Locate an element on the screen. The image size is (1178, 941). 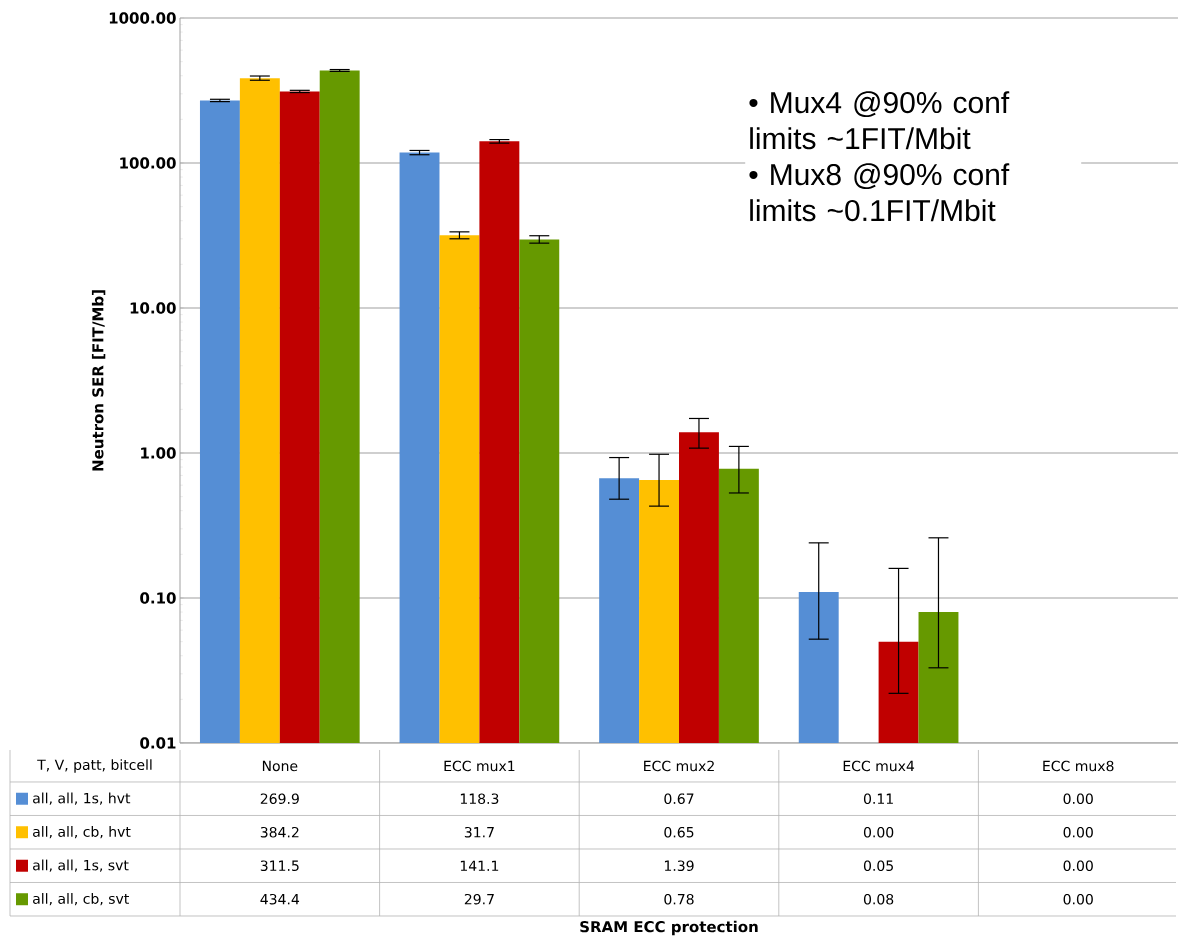
x-tick-label: ECC mux2 is located at coordinates (679, 766).